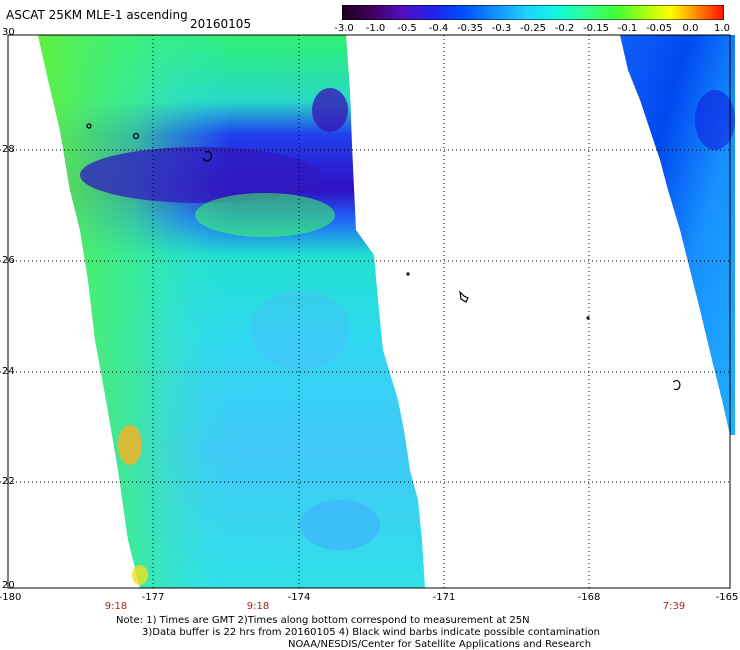 This screenshot has height=650, width=740. Describe the element at coordinates (8, 585) in the screenshot. I see `latitude-label: 20` at that location.